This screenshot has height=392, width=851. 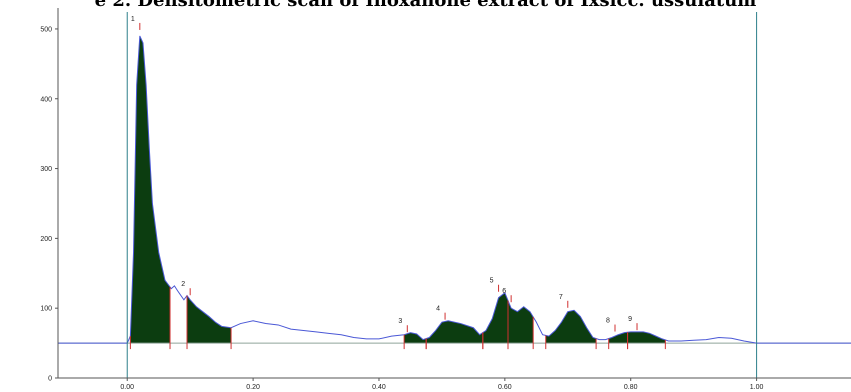 I want to click on y-tick-label-1: 100, so click(x=46, y=309).